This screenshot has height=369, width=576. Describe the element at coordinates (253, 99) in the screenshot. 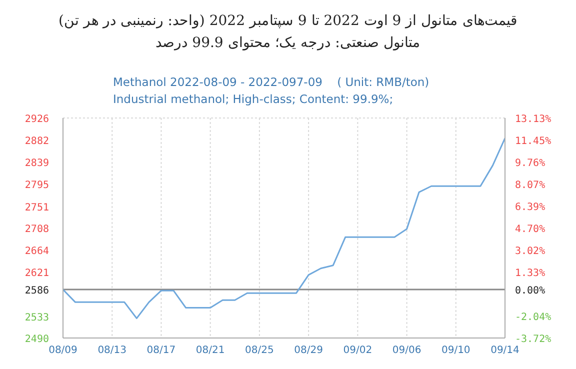

I see `text: Industrial methanol; High-class; Content: 99.9%;` at that location.